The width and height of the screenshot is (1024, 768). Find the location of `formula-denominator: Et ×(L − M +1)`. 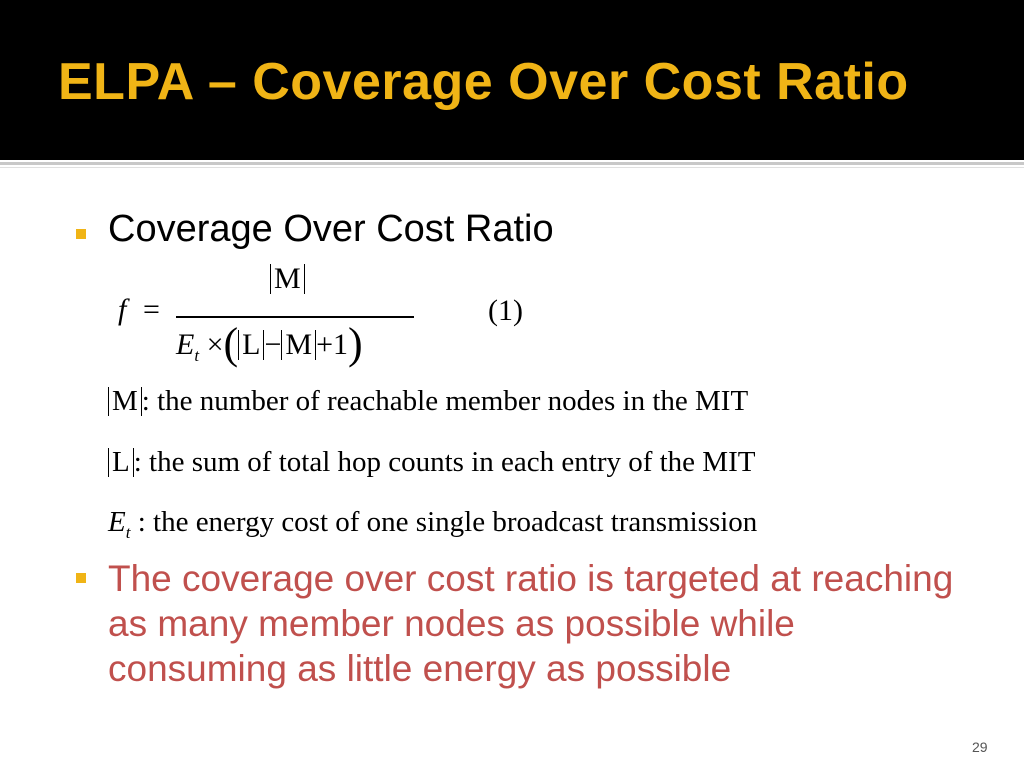

formula-denominator: Et ×(L − M +1) is located at coordinates (269, 343).